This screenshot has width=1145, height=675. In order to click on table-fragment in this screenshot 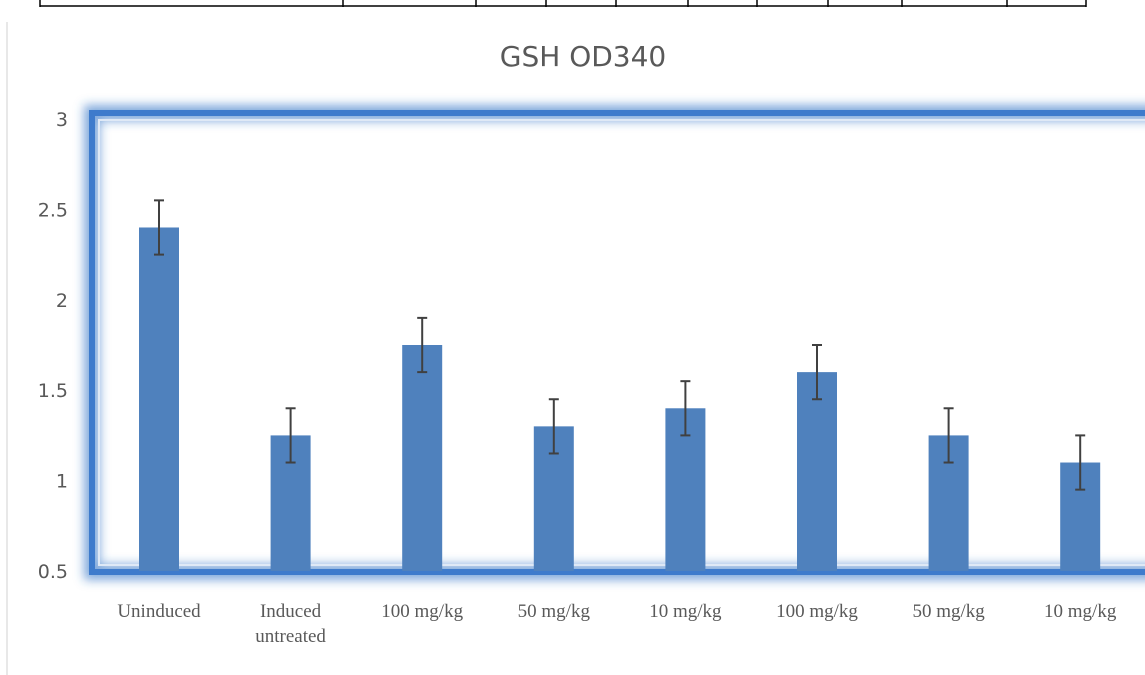, I will do `click(563, 3)`.